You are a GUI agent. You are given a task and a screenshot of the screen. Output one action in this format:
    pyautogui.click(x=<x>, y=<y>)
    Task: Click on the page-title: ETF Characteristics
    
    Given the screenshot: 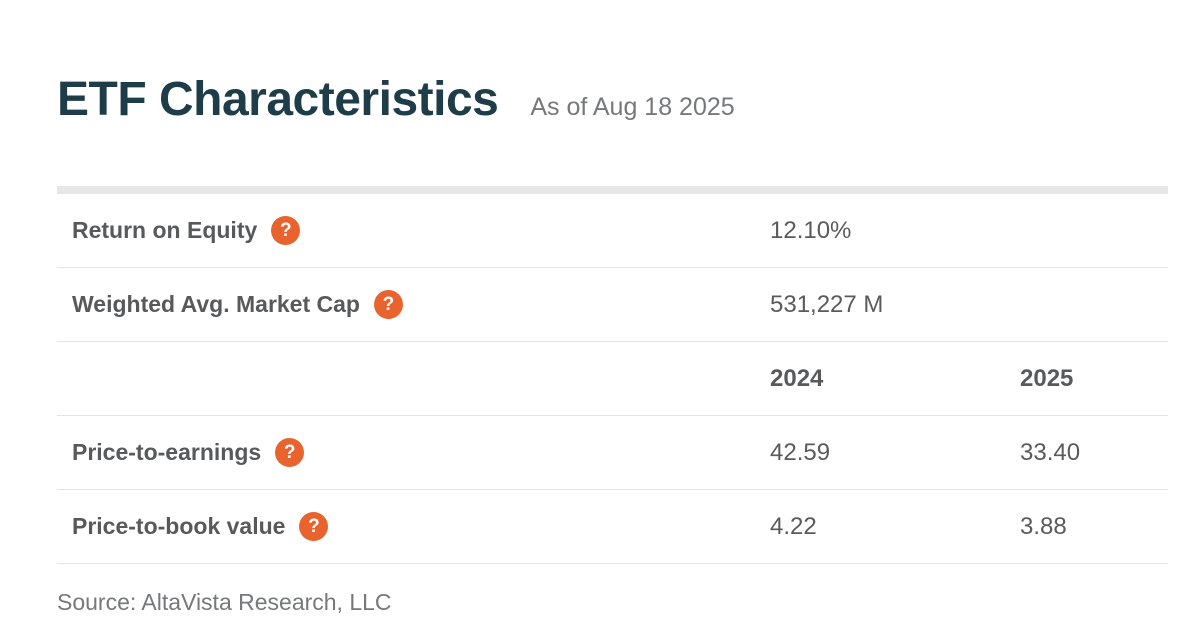 What is the action you would take?
    pyautogui.click(x=278, y=99)
    